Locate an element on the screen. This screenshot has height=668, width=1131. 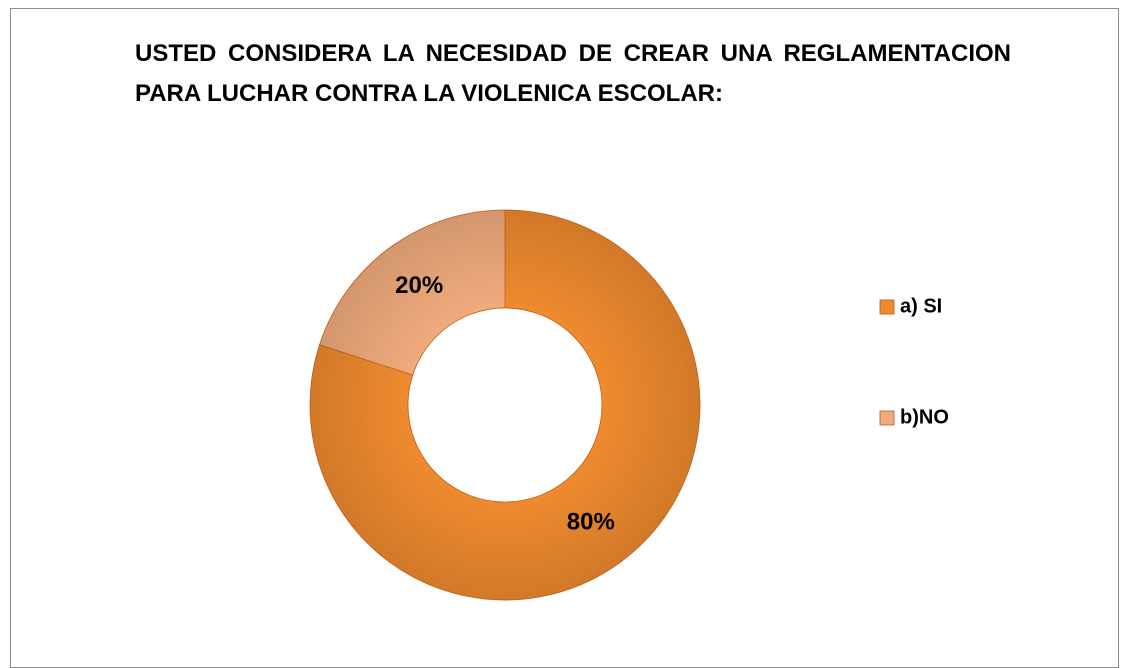
donut-hole is located at coordinates (505, 405).